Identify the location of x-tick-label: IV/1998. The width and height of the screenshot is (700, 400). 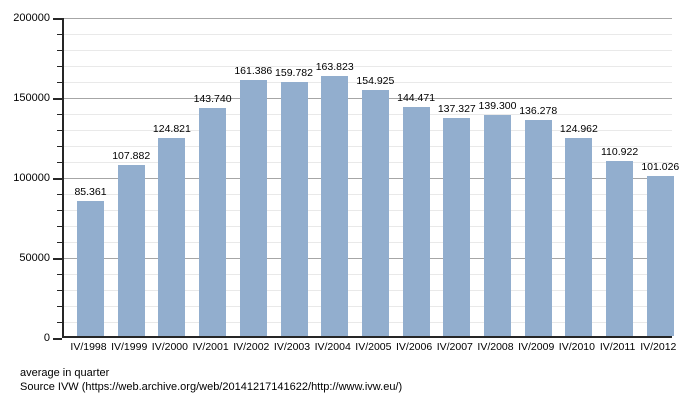
(88, 347).